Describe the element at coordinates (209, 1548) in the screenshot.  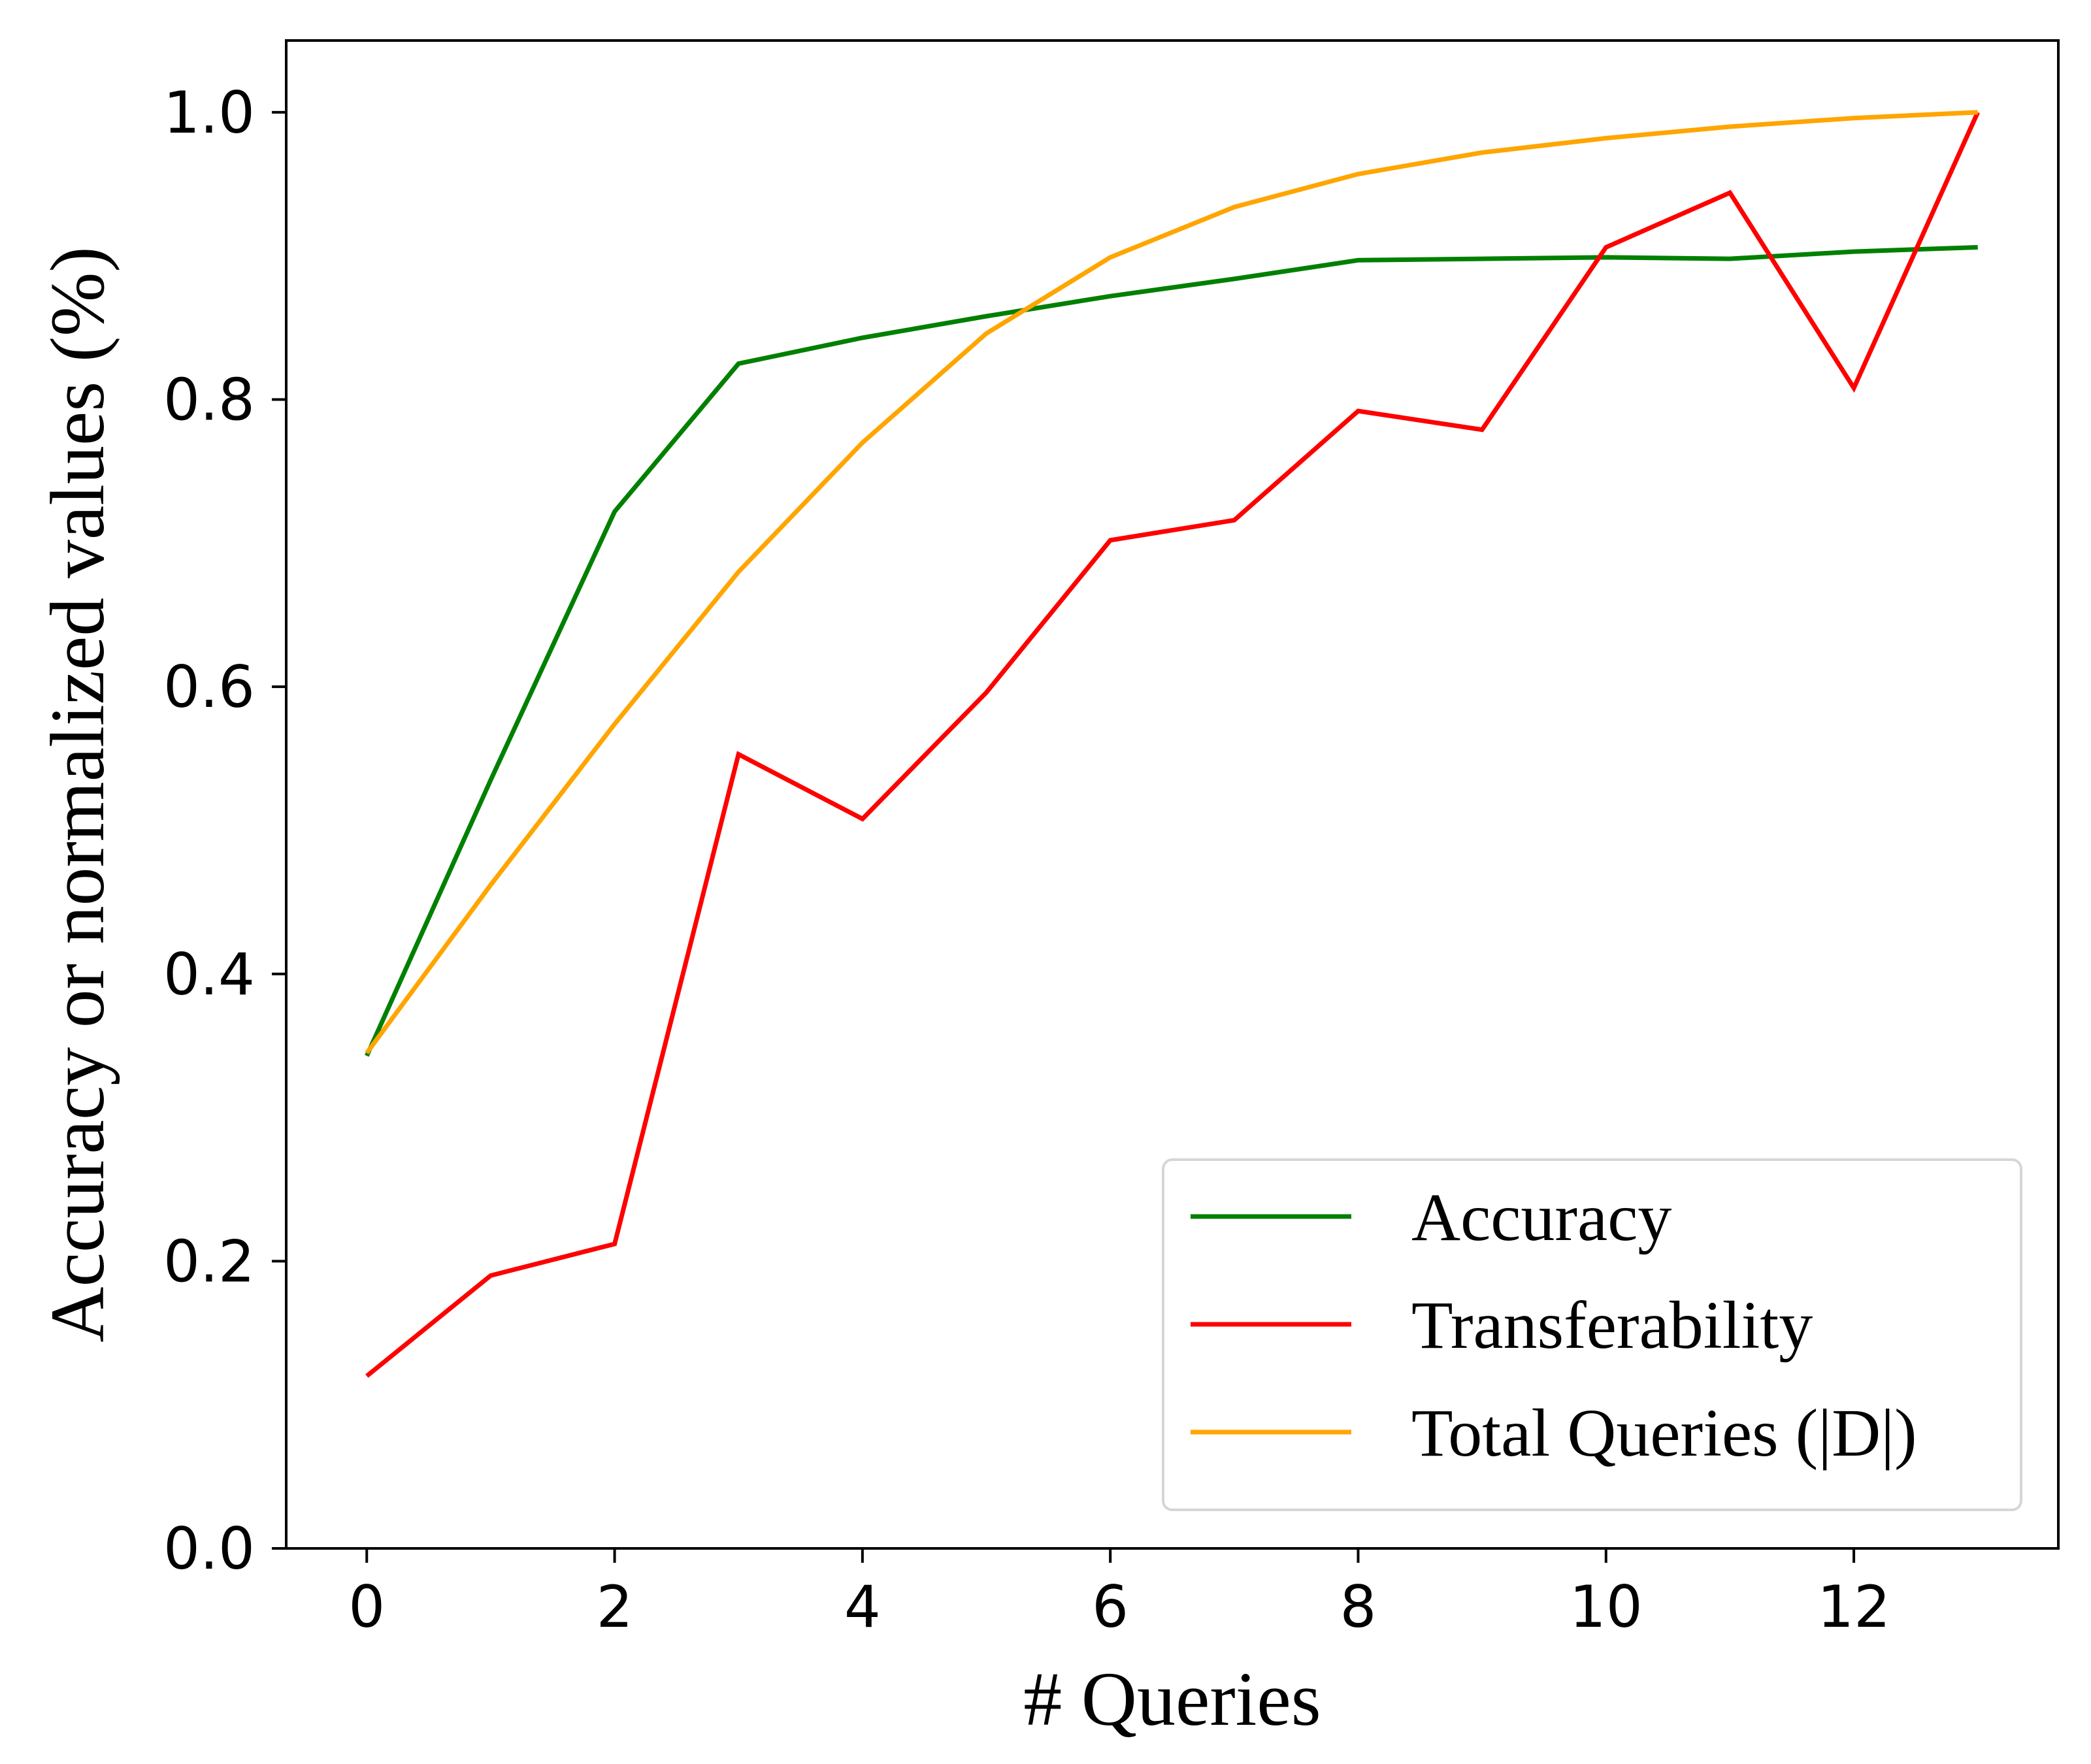
I see `y-tick-label: 0.0` at that location.